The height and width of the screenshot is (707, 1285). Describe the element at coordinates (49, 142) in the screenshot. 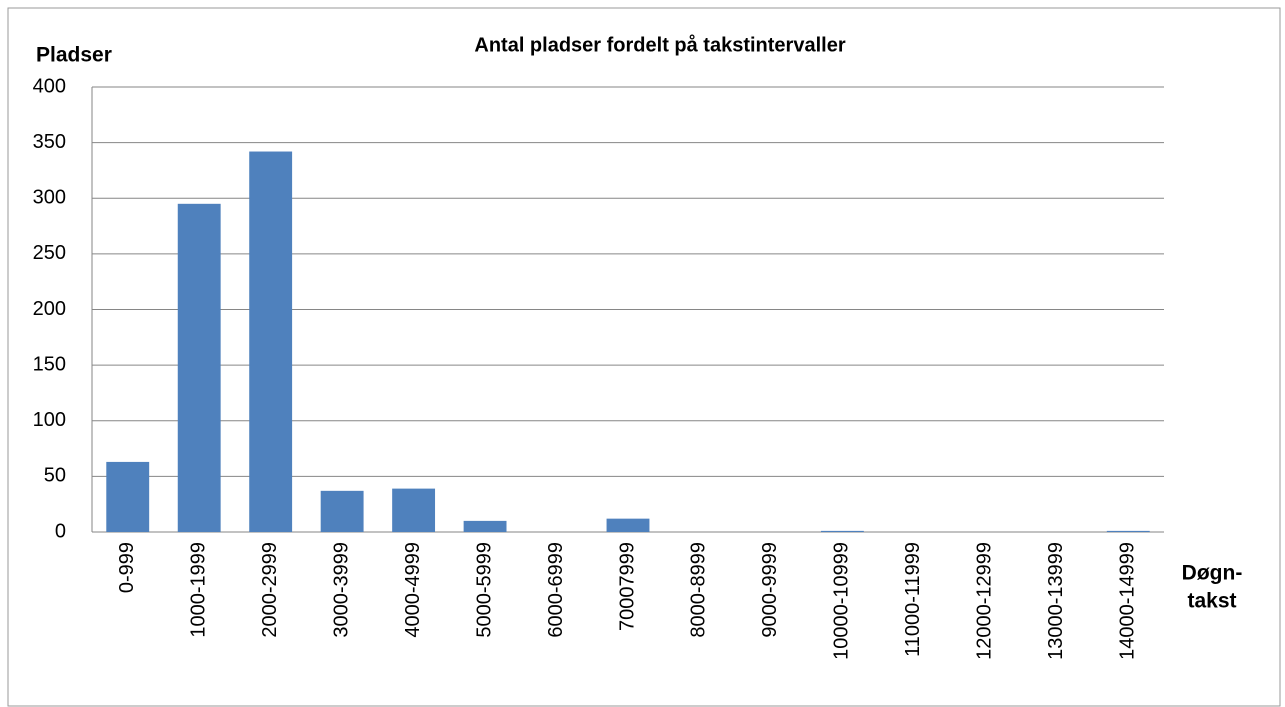

I see `y-tick-label: 350` at that location.